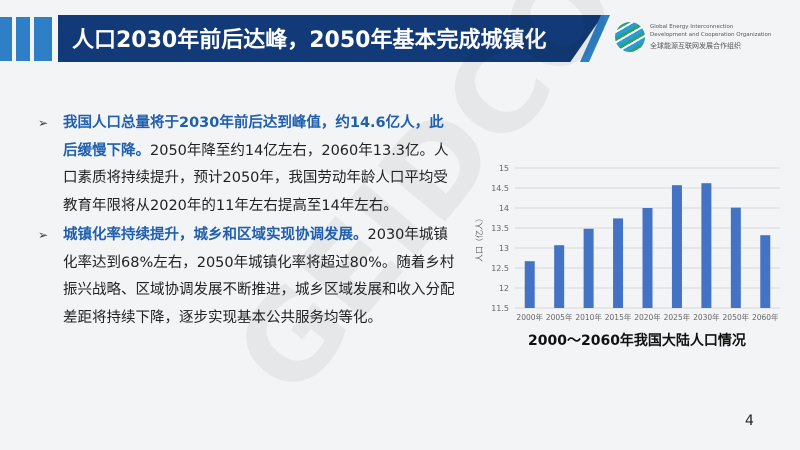 The image size is (800, 450). I want to click on title-banner, so click(330, 38).